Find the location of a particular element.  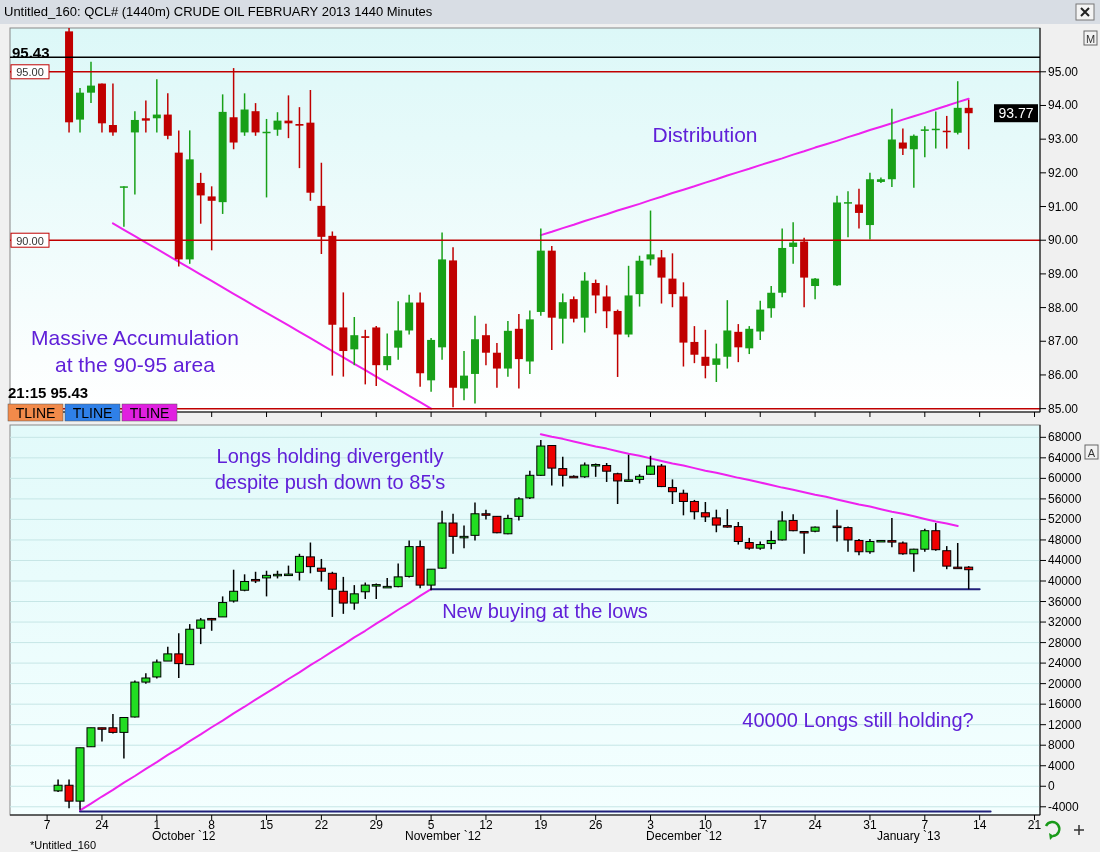

annotation: New buying at the lows is located at coordinates (545, 611).